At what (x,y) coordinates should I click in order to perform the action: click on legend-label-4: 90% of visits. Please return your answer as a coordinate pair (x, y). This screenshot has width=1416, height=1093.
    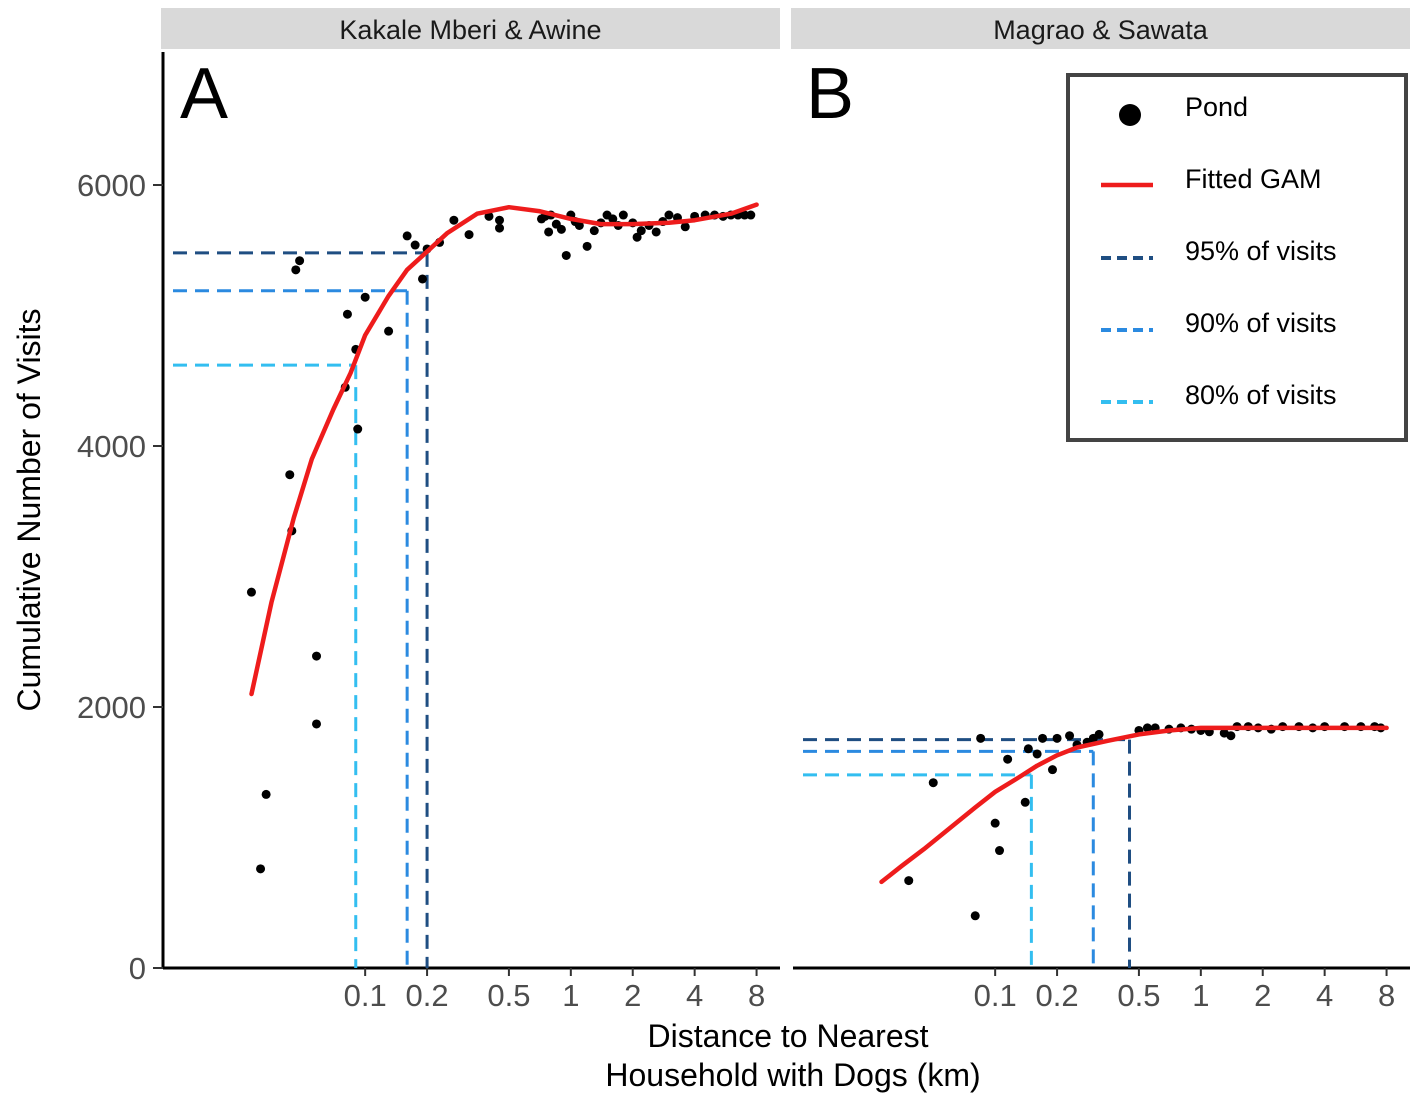
    Looking at the image, I should click on (1261, 323).